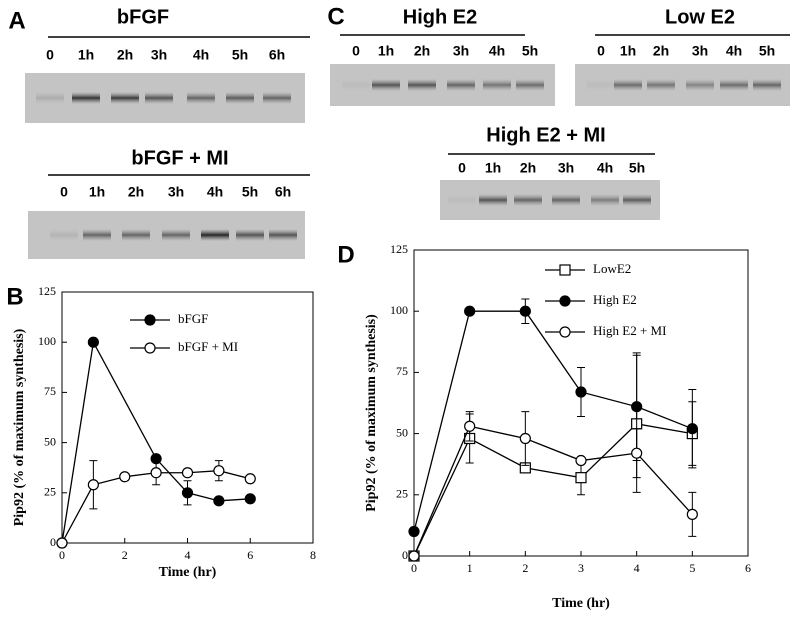 The image size is (800, 628). What do you see at coordinates (581, 568) in the screenshot?
I see `x-tick-label: 3` at bounding box center [581, 568].